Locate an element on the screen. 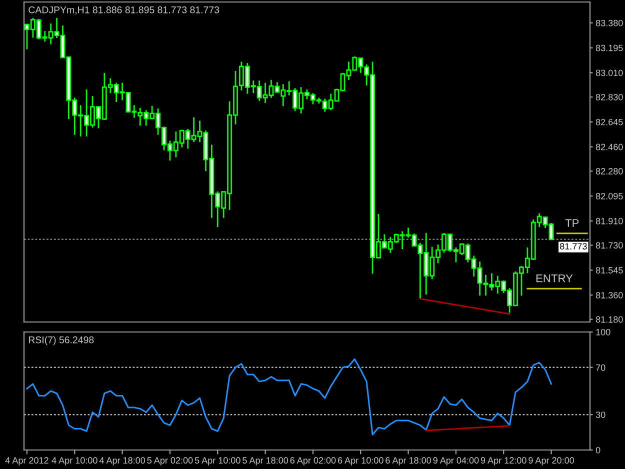 The image size is (625, 469). chart-title: CADJPYm,H1 81.886 81.895 81.773 81.773 is located at coordinates (124, 10).